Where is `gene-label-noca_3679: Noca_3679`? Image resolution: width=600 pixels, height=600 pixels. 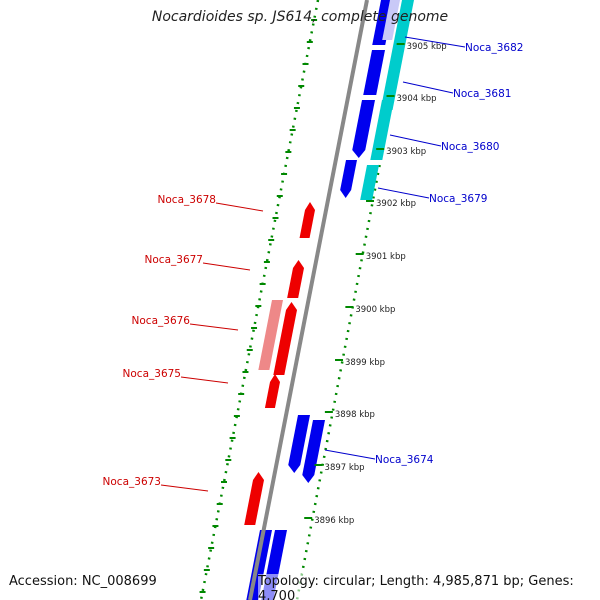 gene-label-noca_3679: Noca_3679 is located at coordinates (458, 199).